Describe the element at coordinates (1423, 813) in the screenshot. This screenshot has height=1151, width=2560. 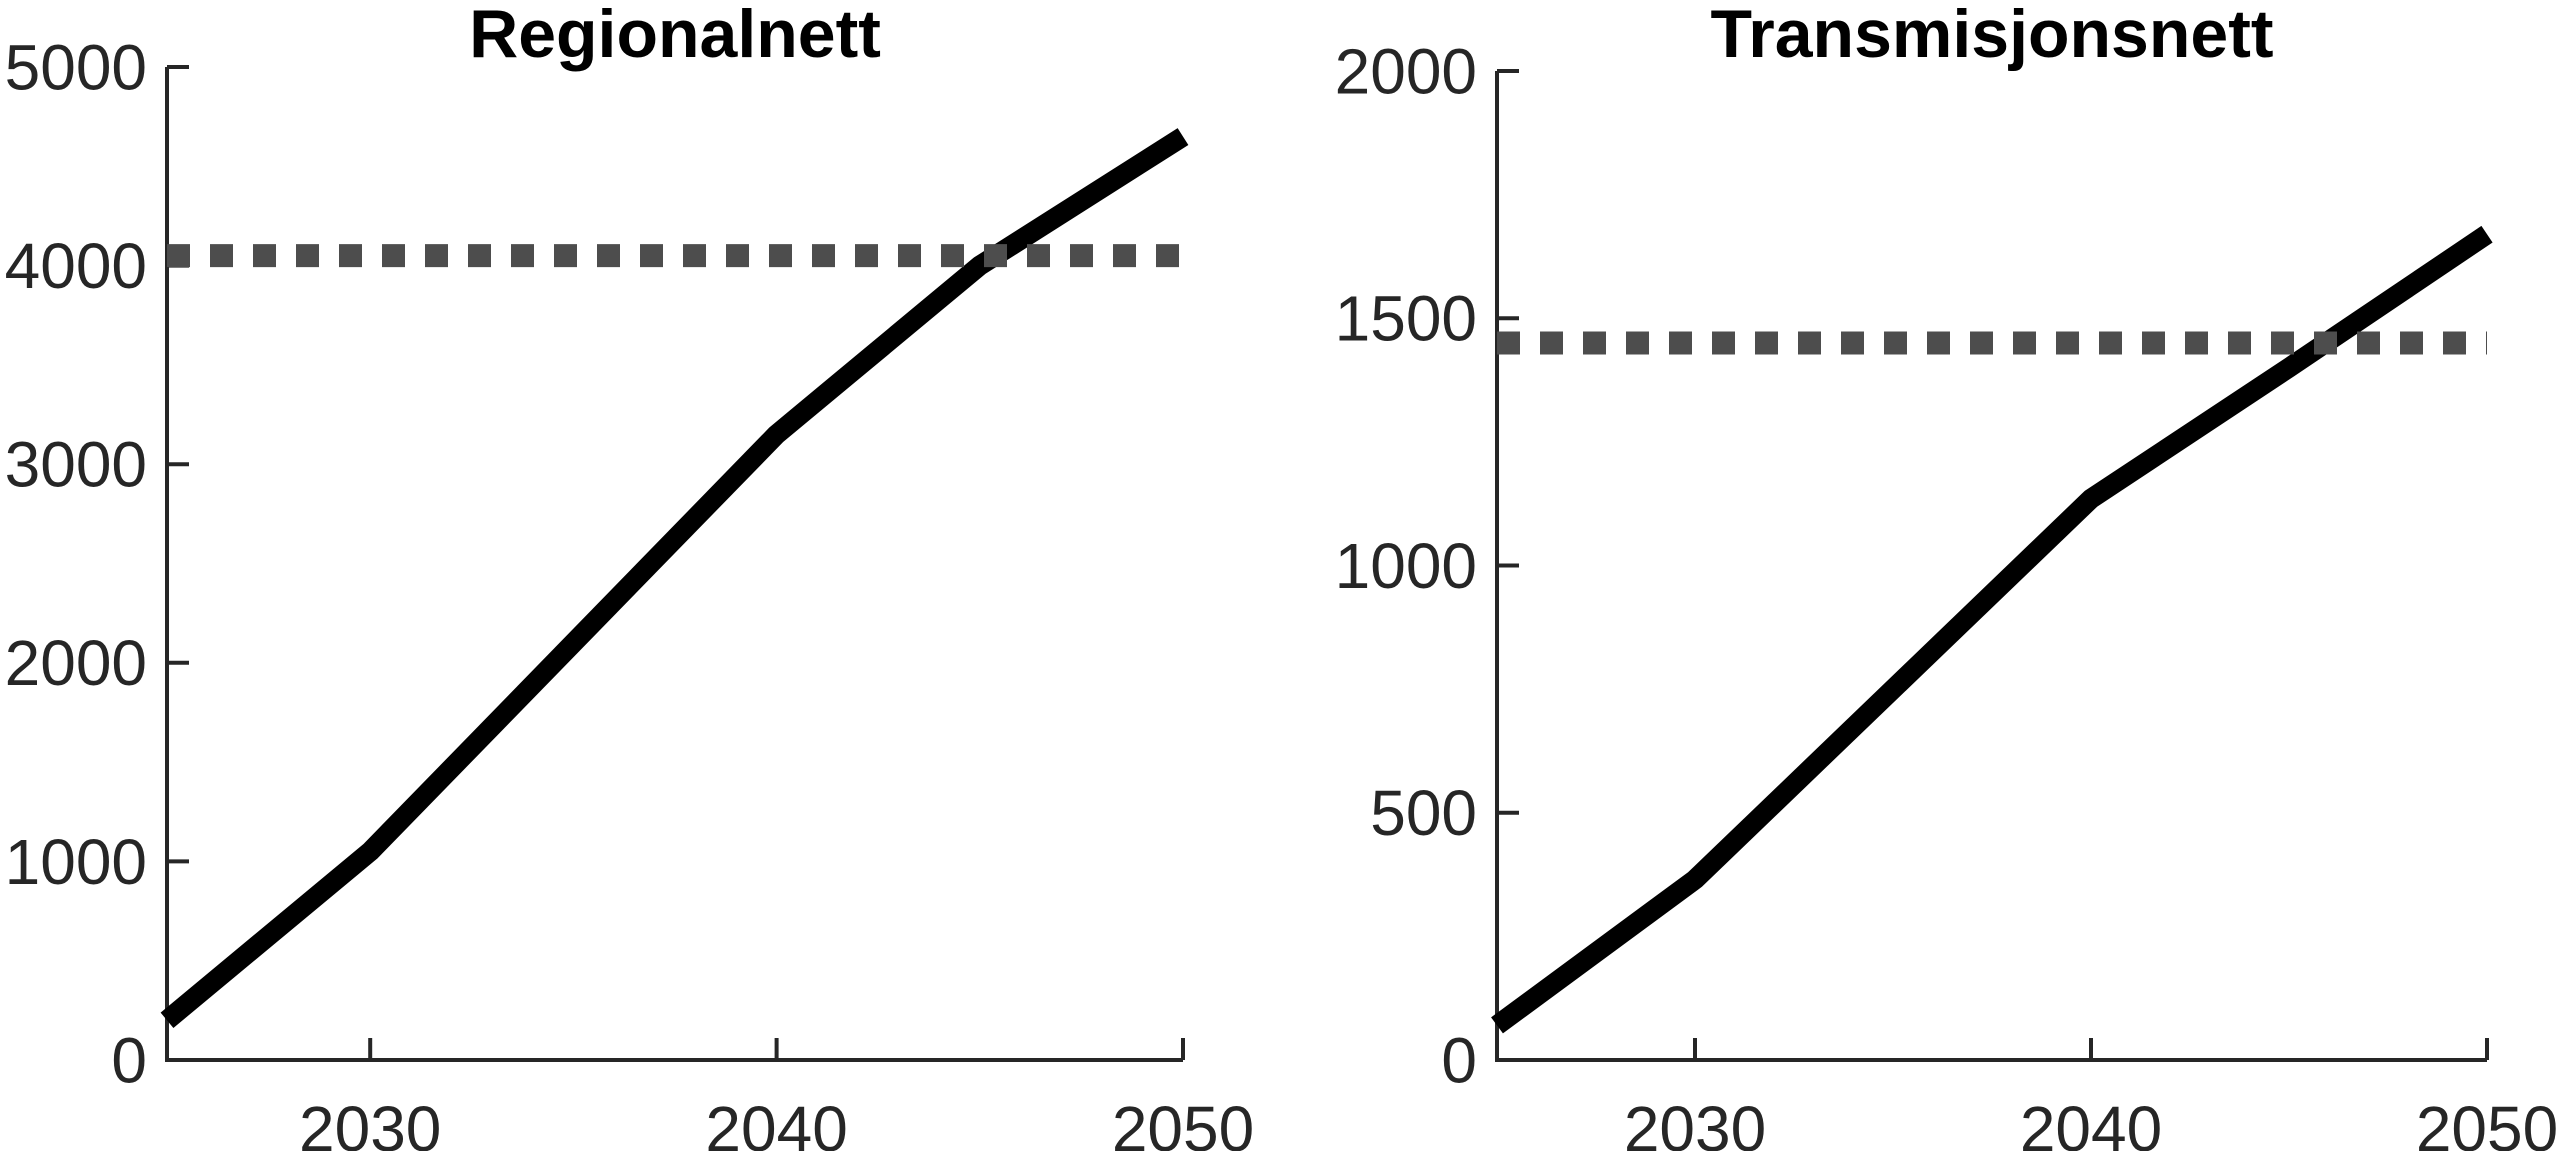
I see `y-tick-label: 500` at that location.